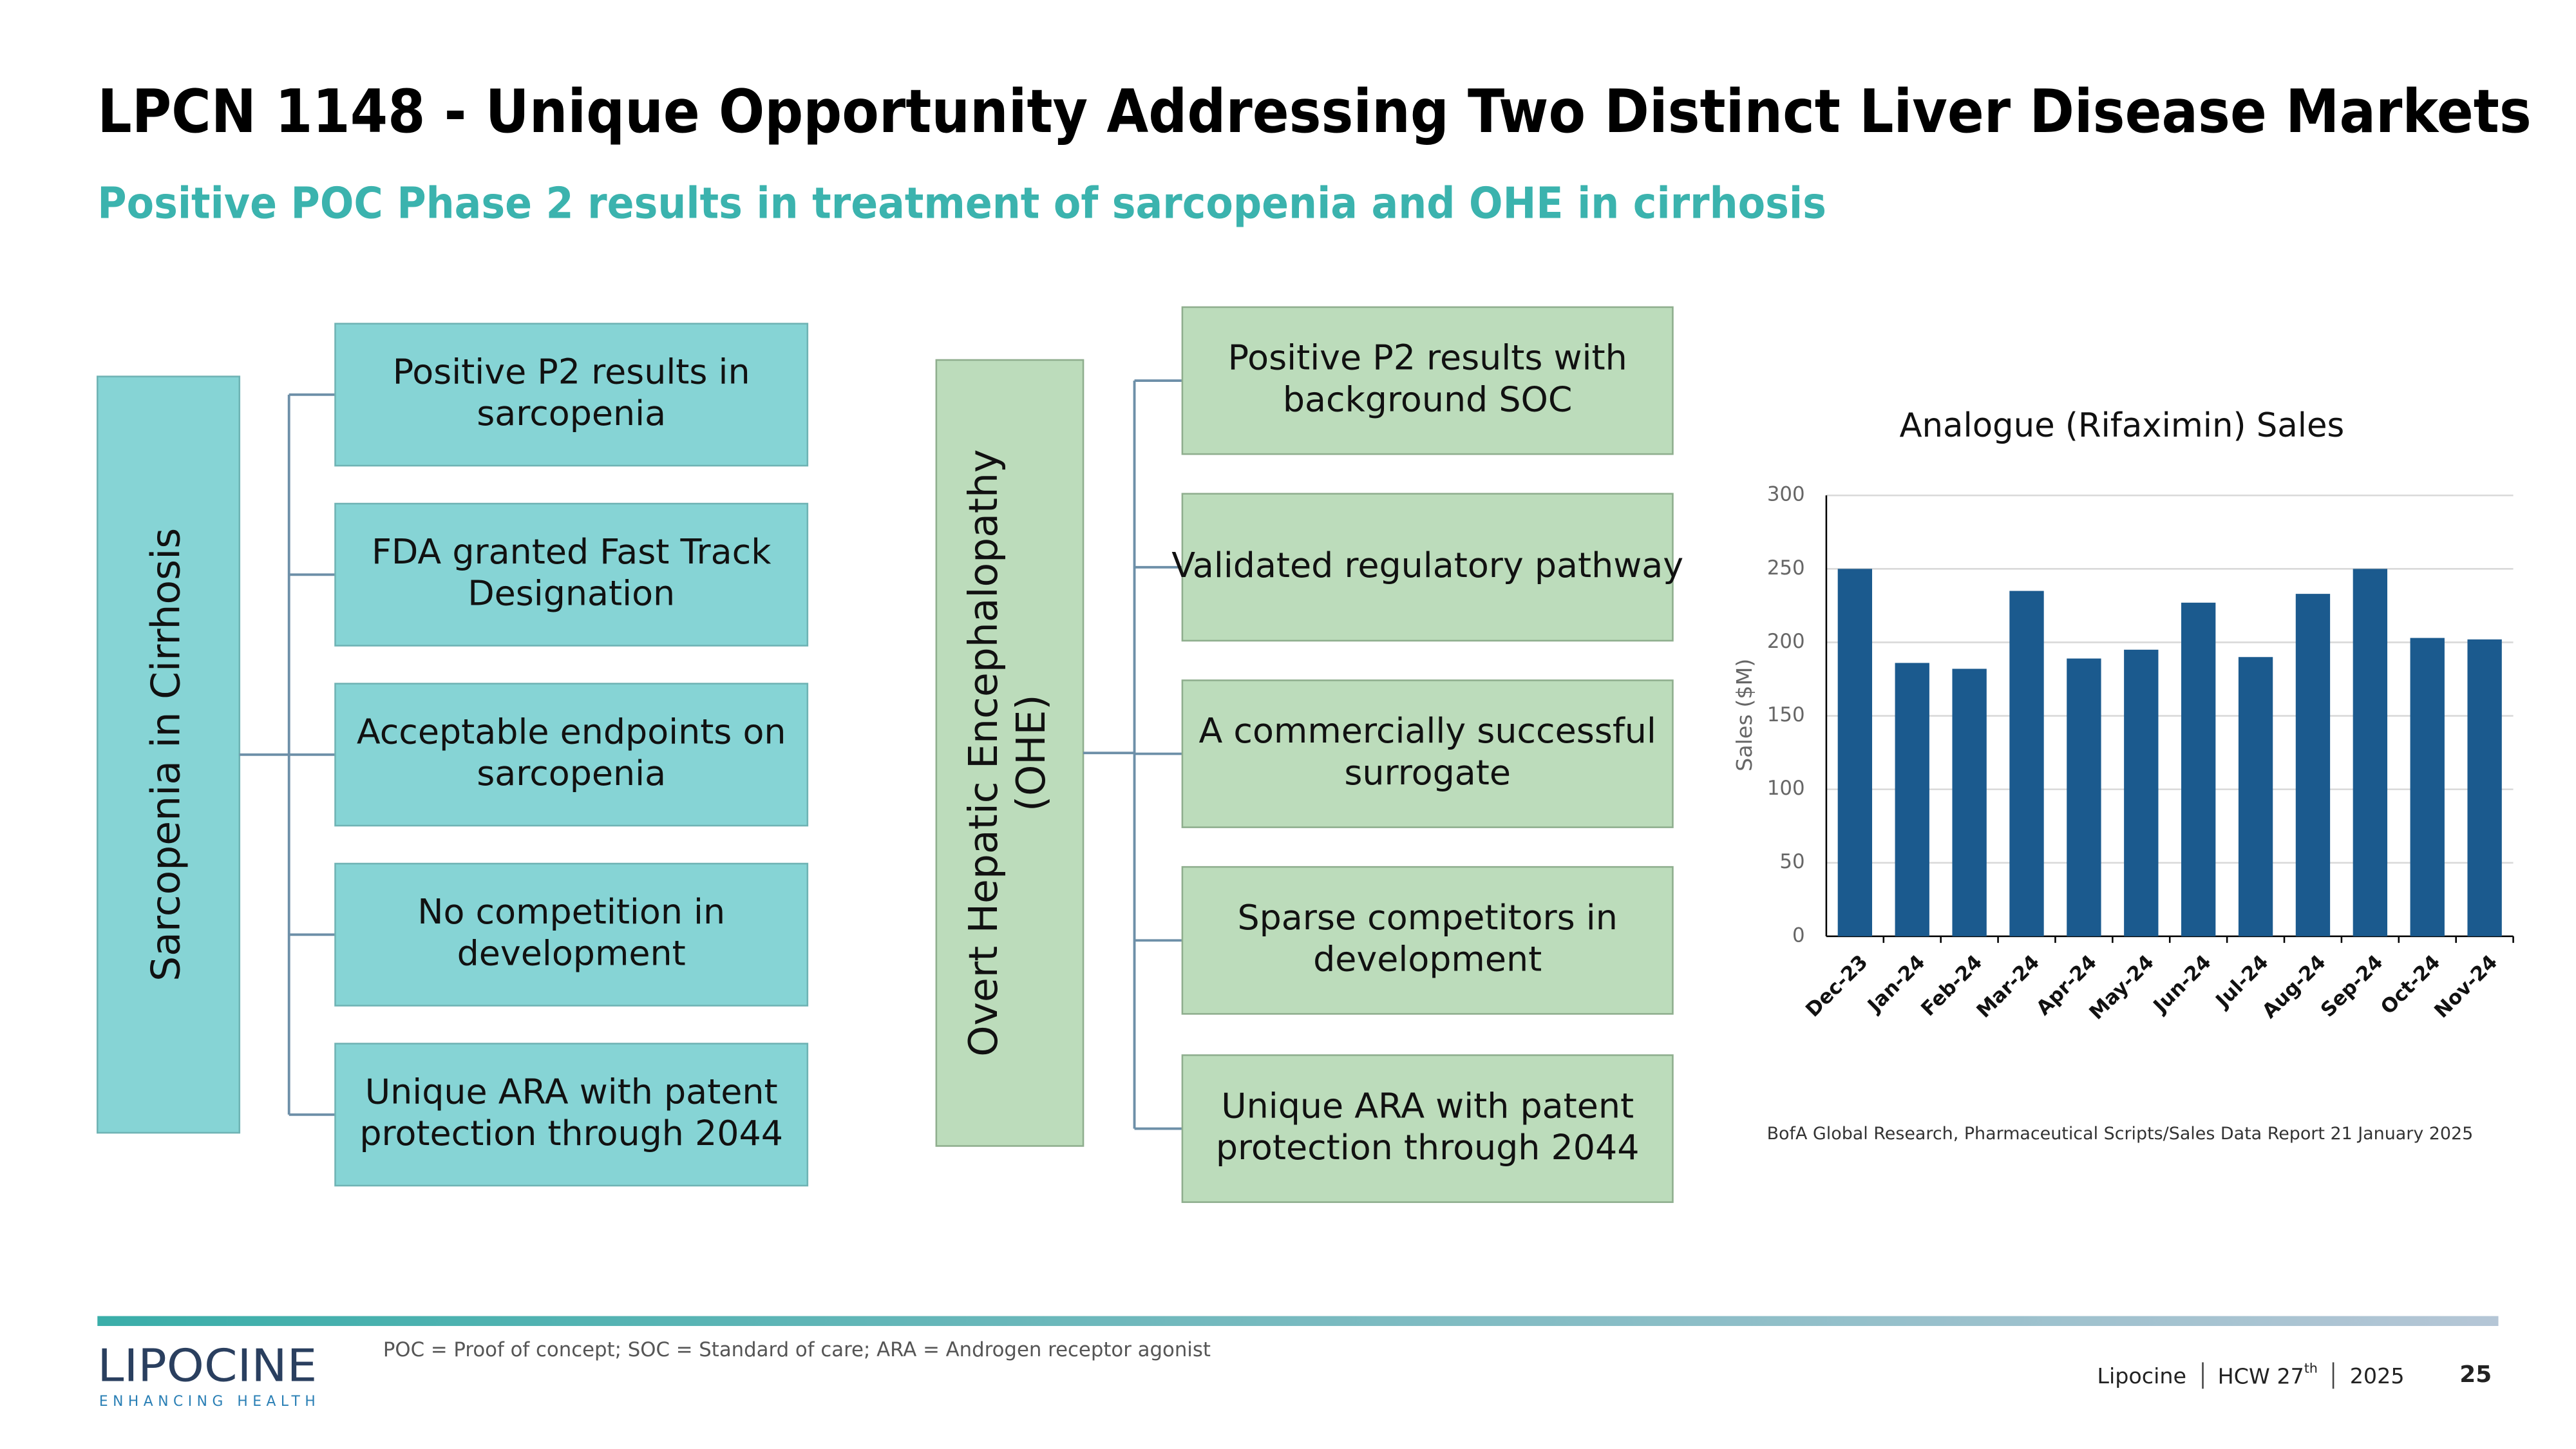 The height and width of the screenshot is (1449, 2576). I want to click on page-number: 25, so click(2475, 1374).